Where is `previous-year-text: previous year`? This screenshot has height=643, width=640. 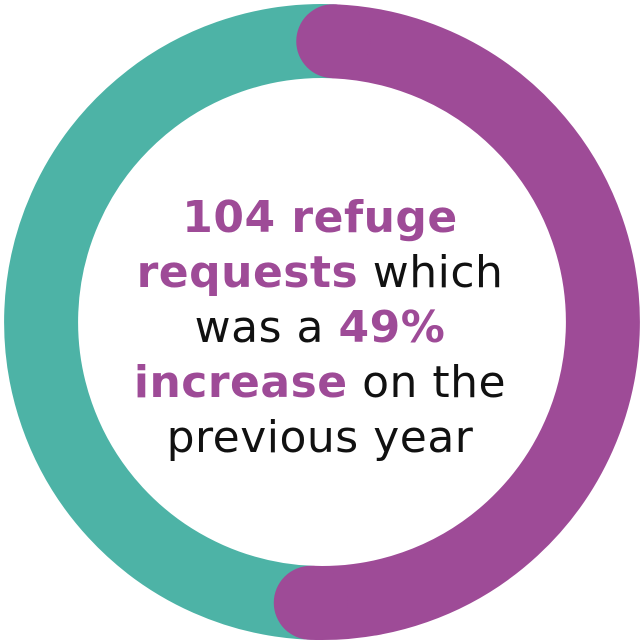 previous-year-text: previous year is located at coordinates (320, 437).